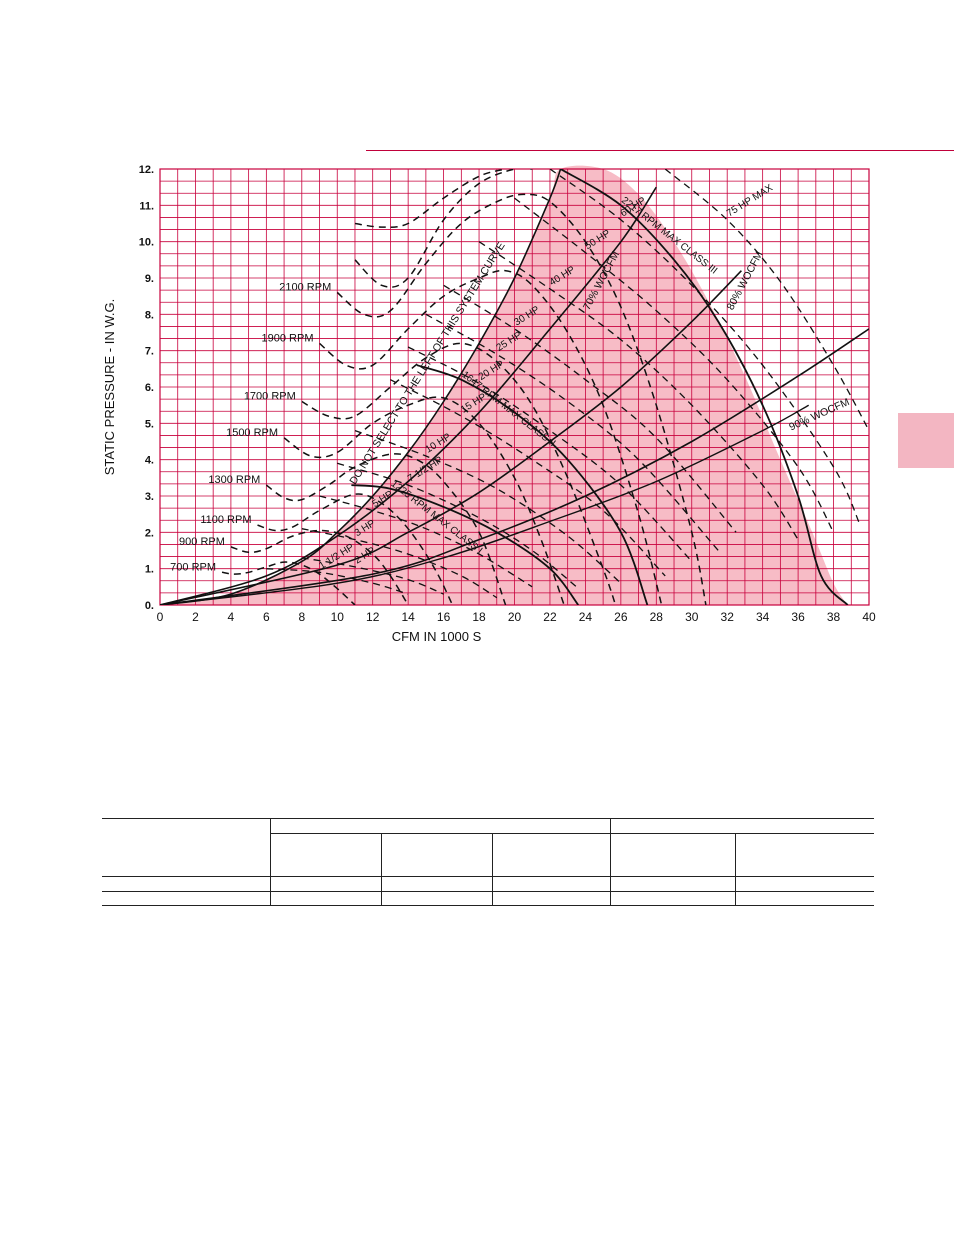 The height and width of the screenshot is (1235, 954). What do you see at coordinates (763, 617) in the screenshot?
I see `x-tick-label: 34` at bounding box center [763, 617].